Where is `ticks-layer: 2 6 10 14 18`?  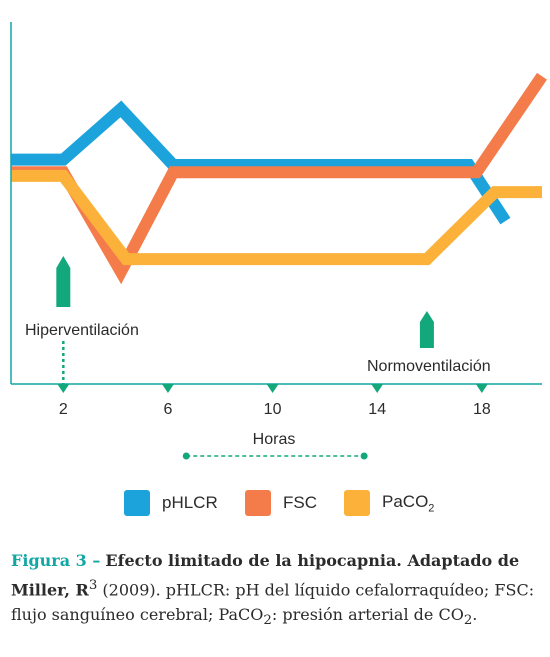 ticks-layer: 2 6 10 14 18 is located at coordinates (274, 401).